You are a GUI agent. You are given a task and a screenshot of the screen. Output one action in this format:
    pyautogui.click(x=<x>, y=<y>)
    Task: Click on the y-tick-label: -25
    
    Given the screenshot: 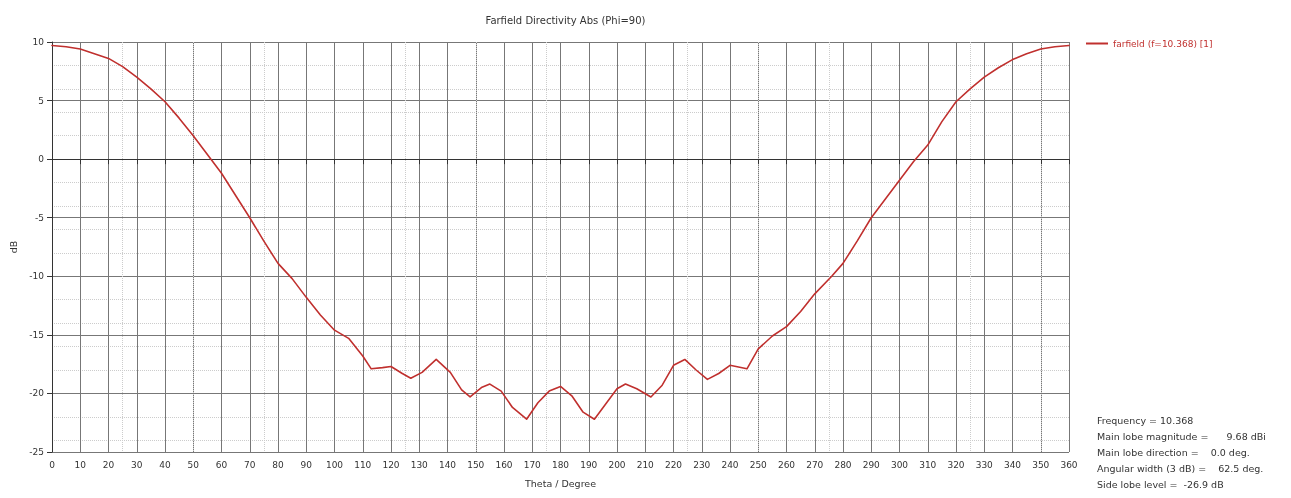 What is the action you would take?
    pyautogui.click(x=36, y=452)
    